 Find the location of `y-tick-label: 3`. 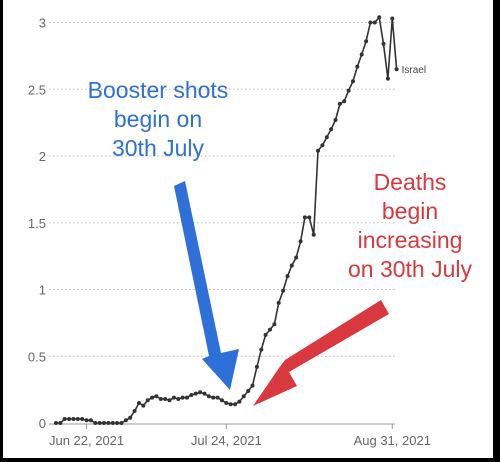

y-tick-label: 3 is located at coordinates (42, 23).